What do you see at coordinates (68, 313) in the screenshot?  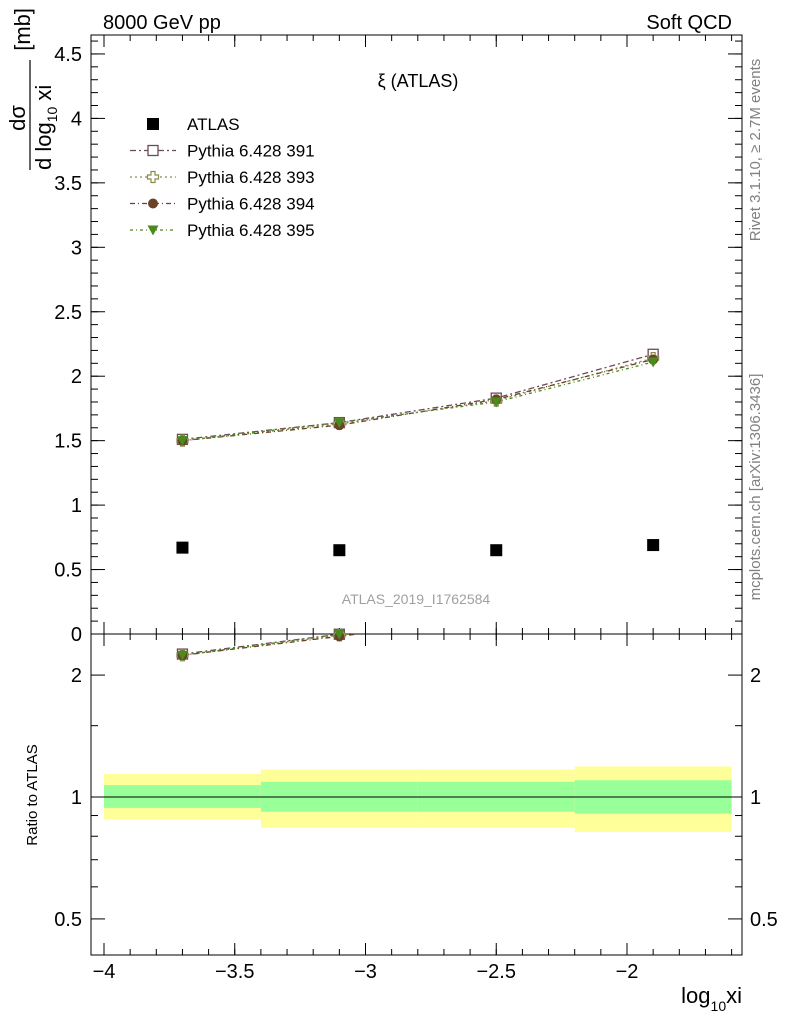 I see `y-main-tick-label: 2.5` at bounding box center [68, 313].